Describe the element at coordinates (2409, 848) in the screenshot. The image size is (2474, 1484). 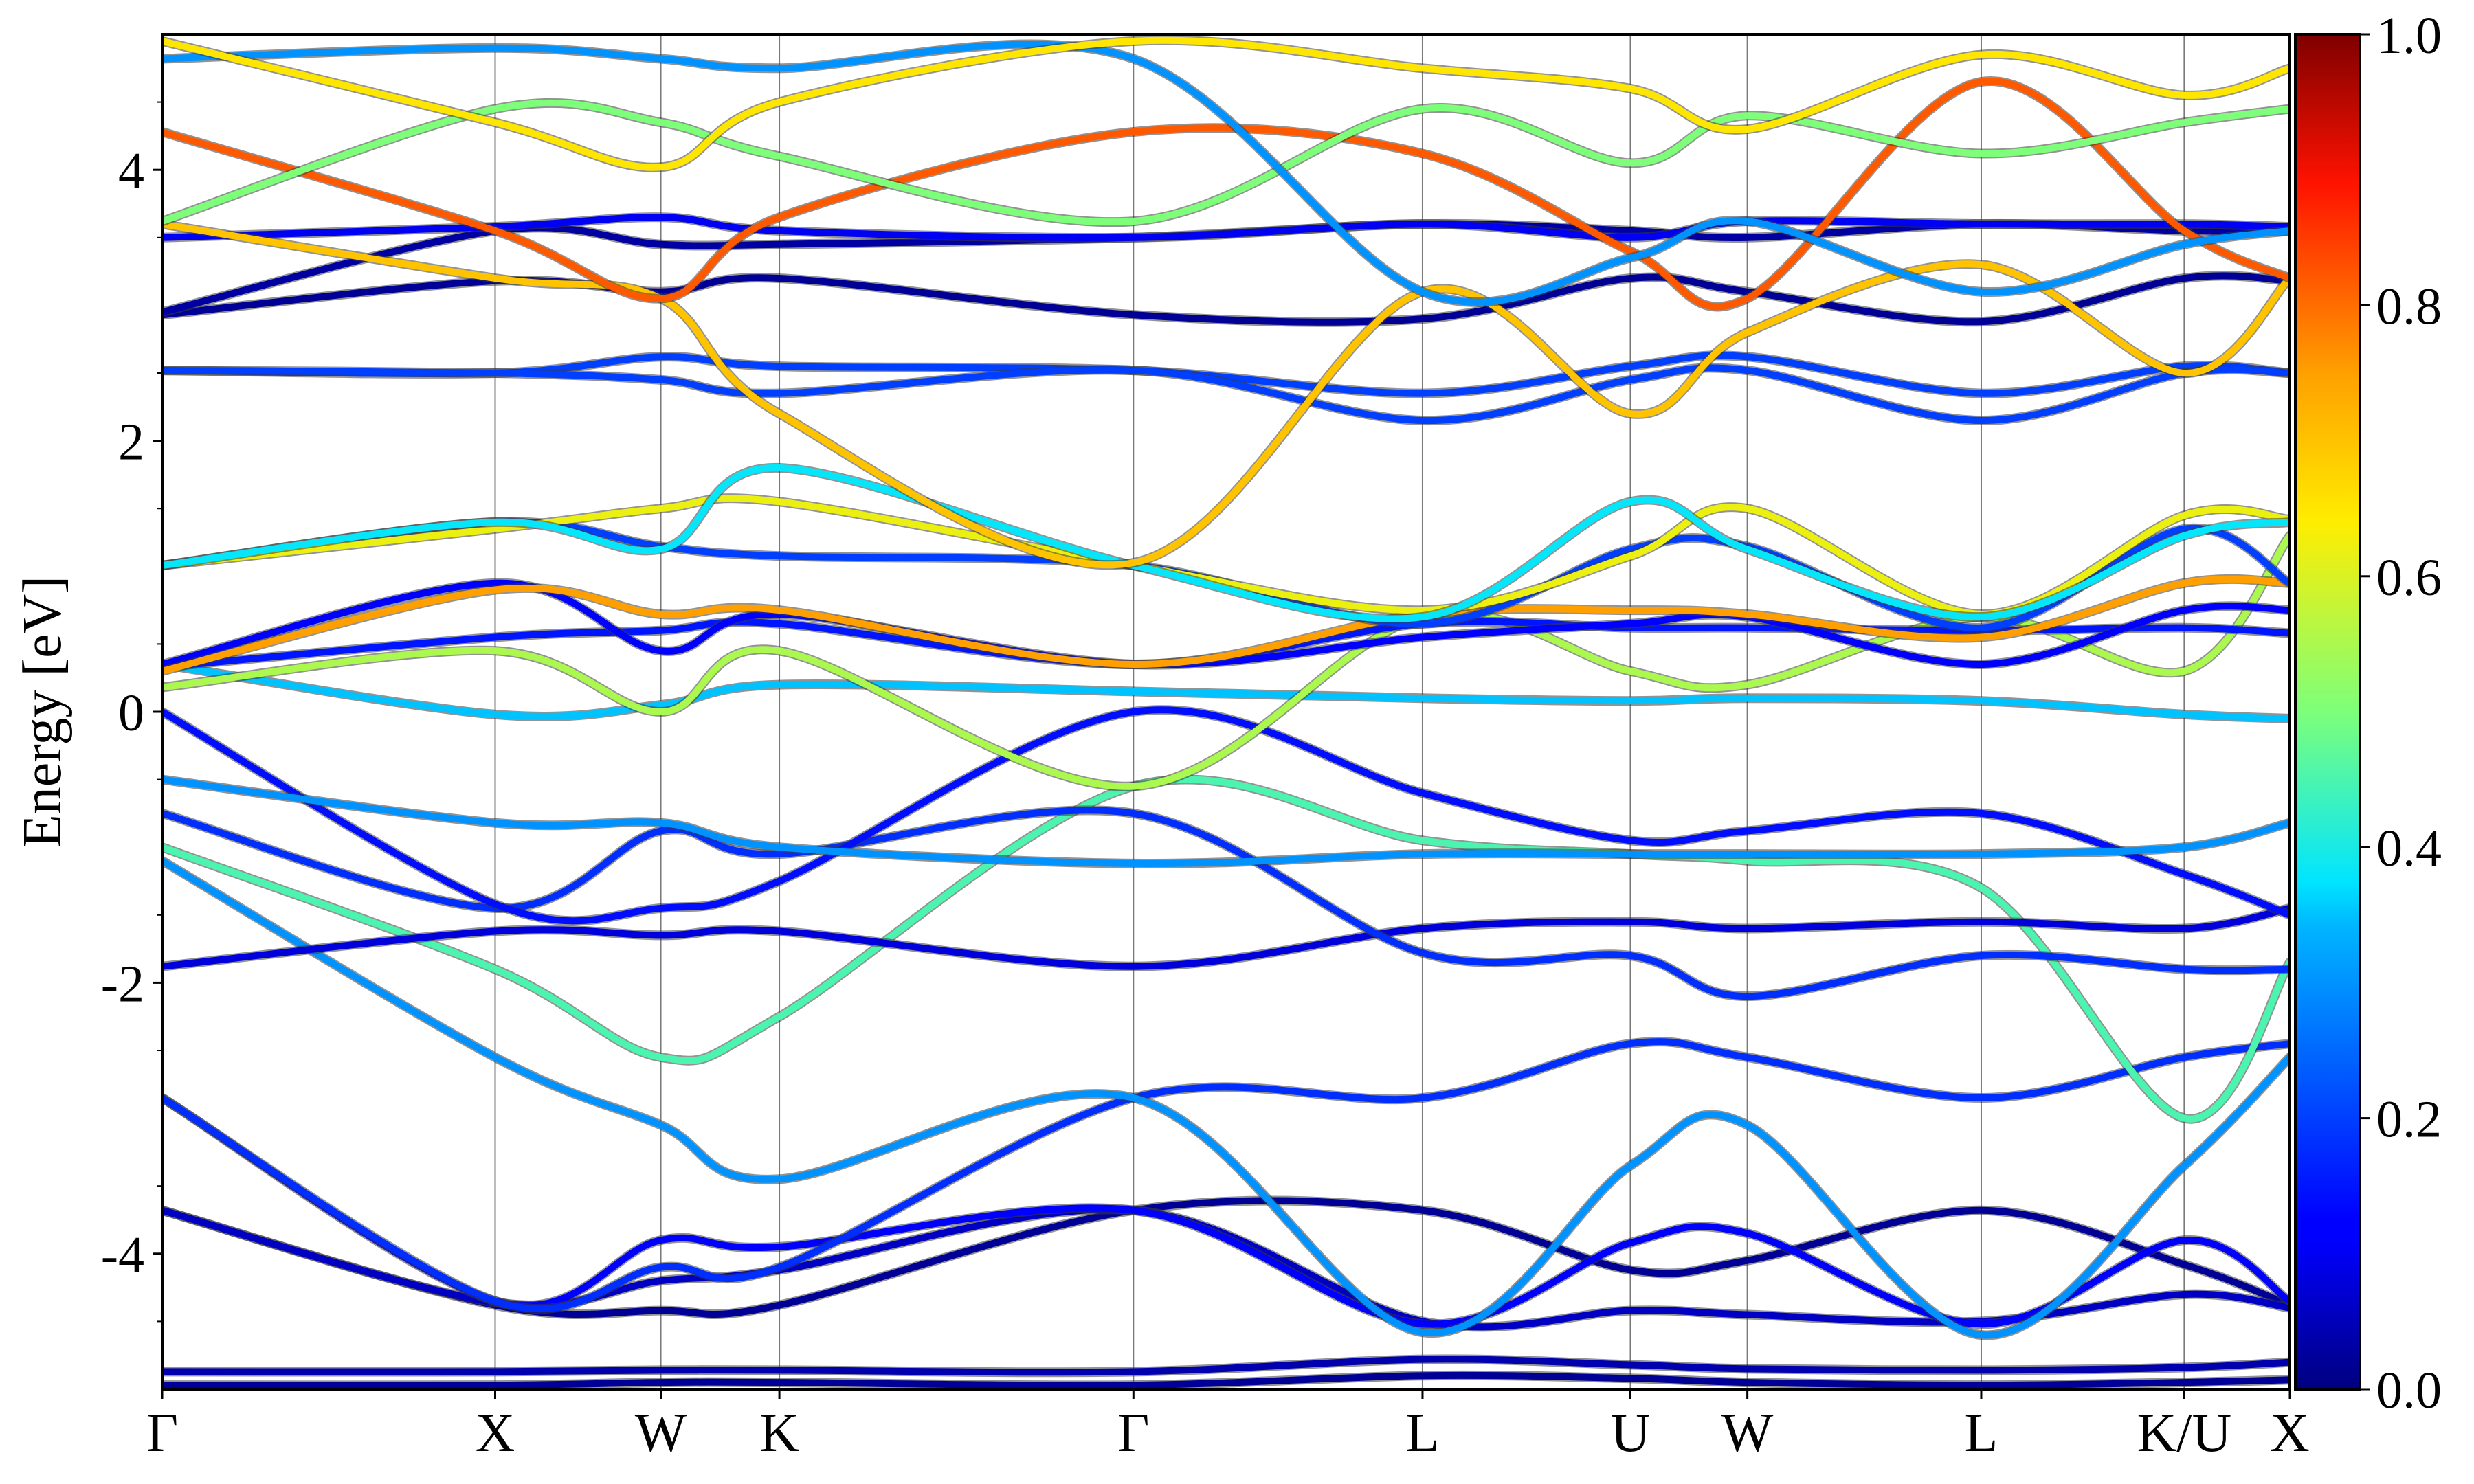
I see `colorbar-tick-label: 0.4` at that location.